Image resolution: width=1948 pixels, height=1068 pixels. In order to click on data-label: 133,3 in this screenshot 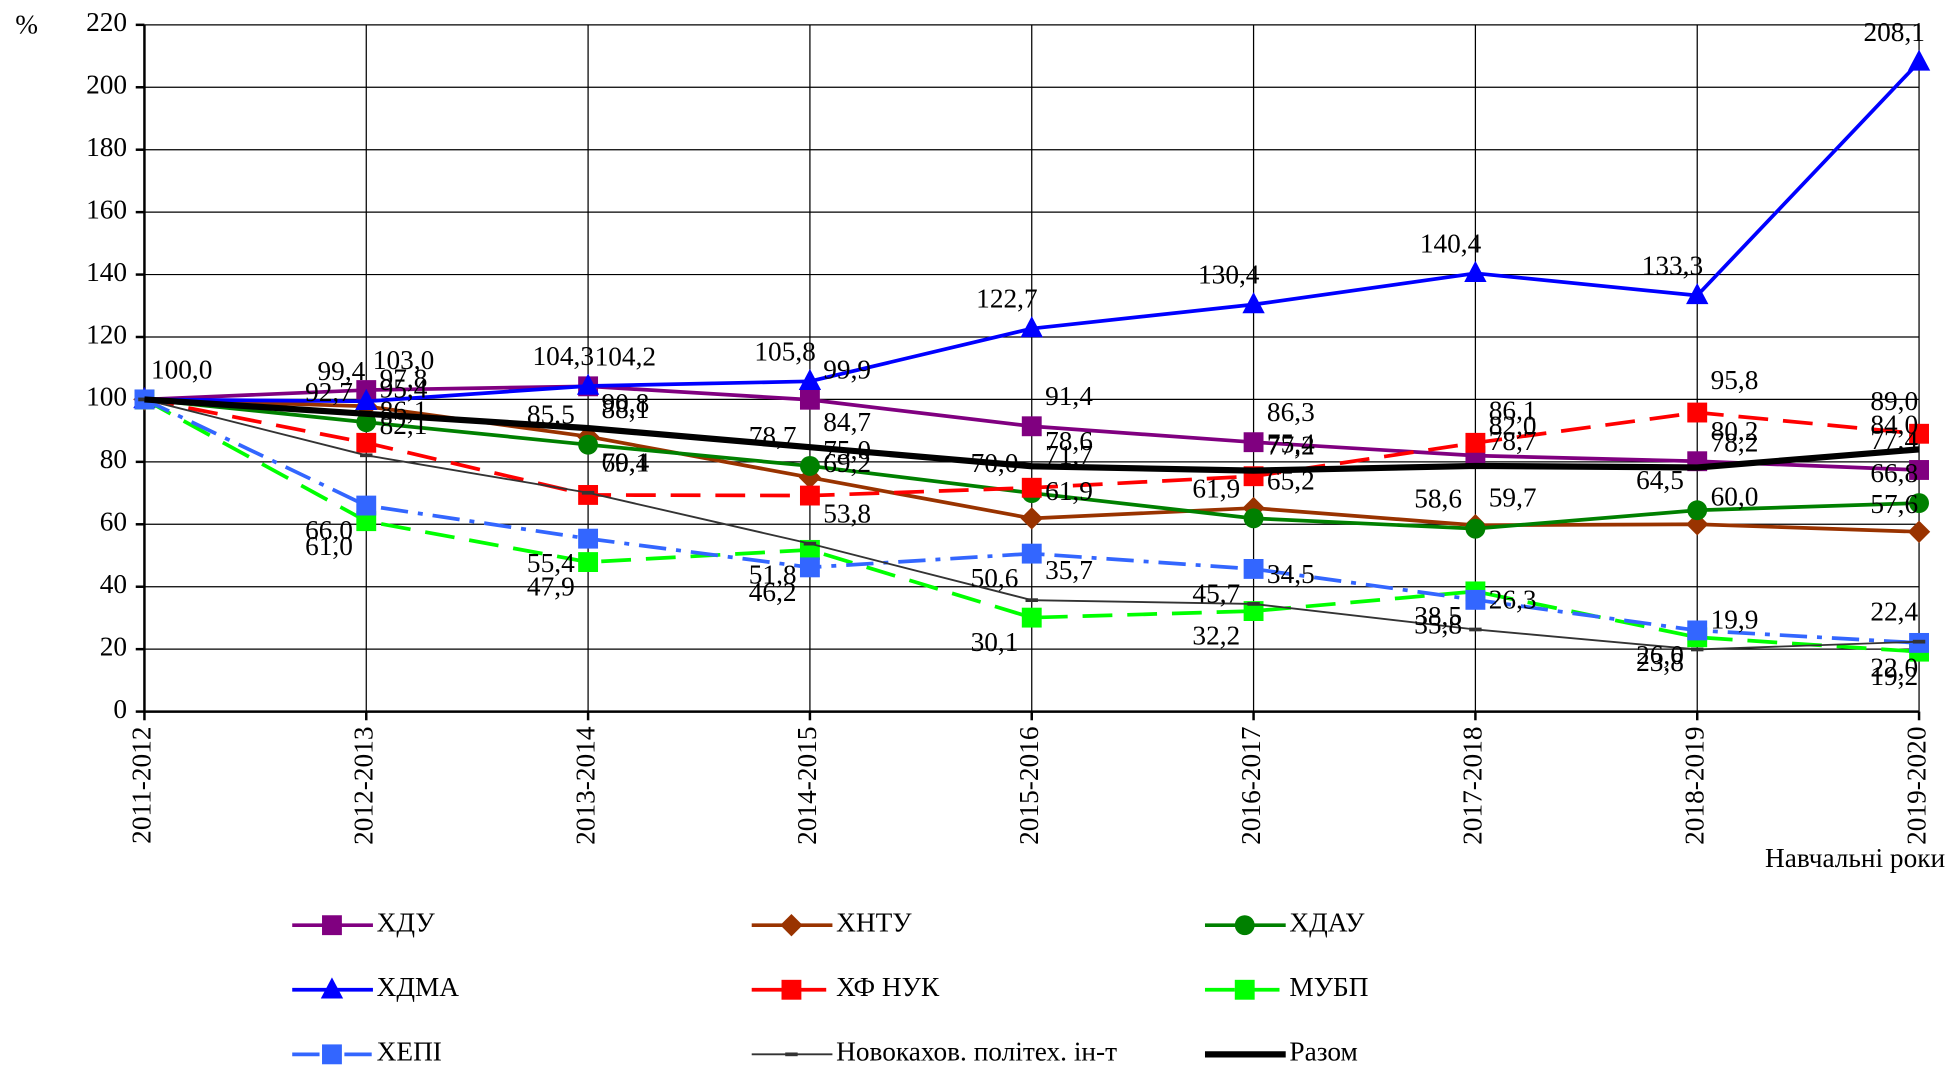, I will do `click(1672, 265)`.